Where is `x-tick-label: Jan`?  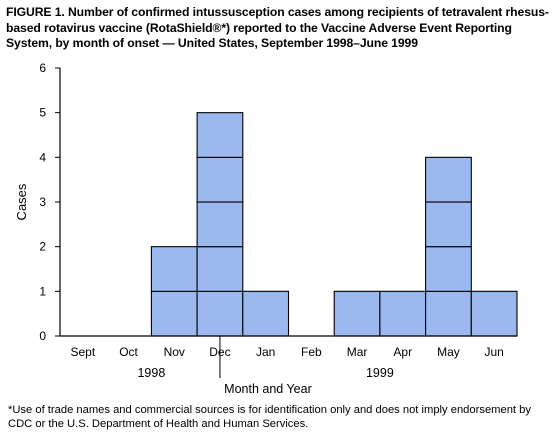 x-tick-label: Jan is located at coordinates (265, 352).